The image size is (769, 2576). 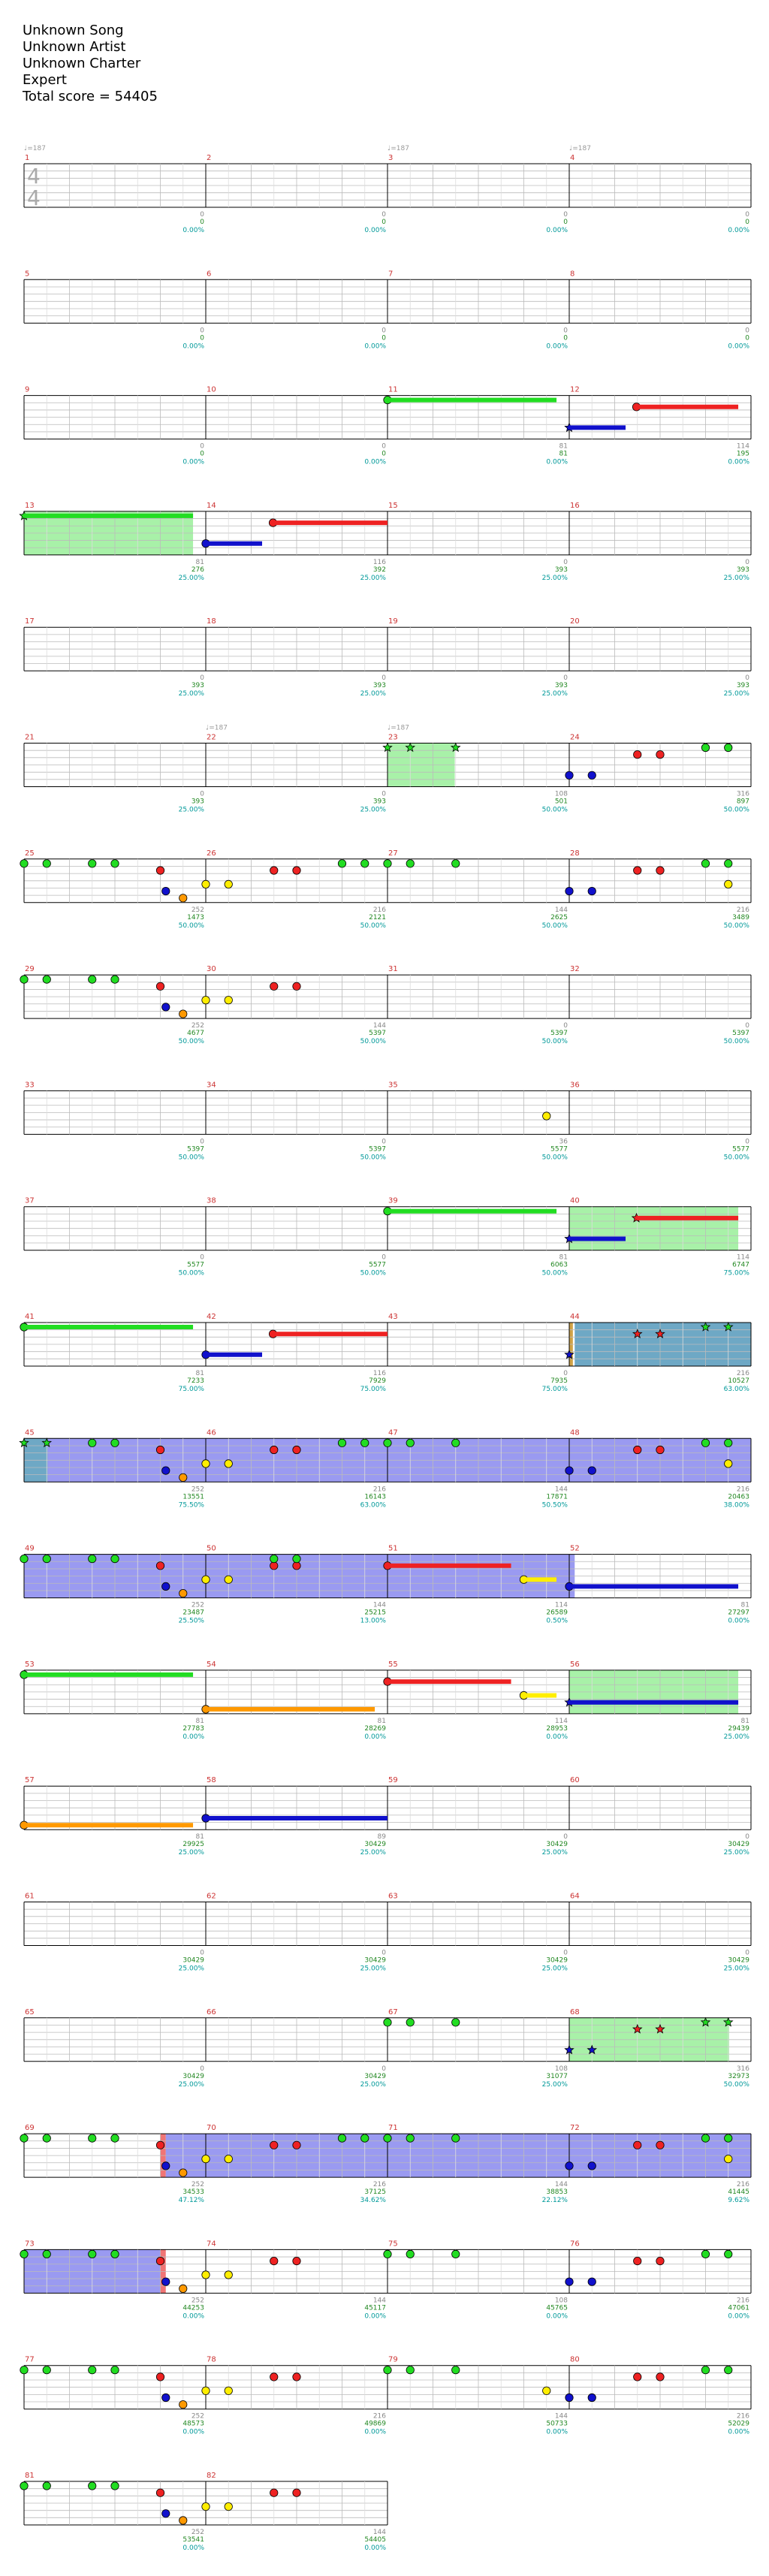 I want to click on measure-number: 29, so click(x=30, y=969).